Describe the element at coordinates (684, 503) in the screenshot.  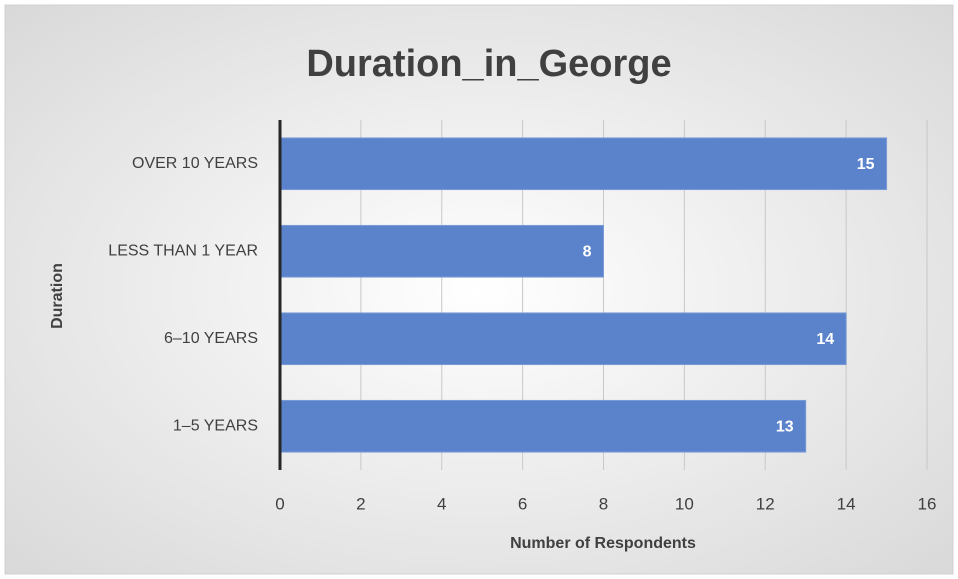
I see `x-tick-label: 10` at that location.